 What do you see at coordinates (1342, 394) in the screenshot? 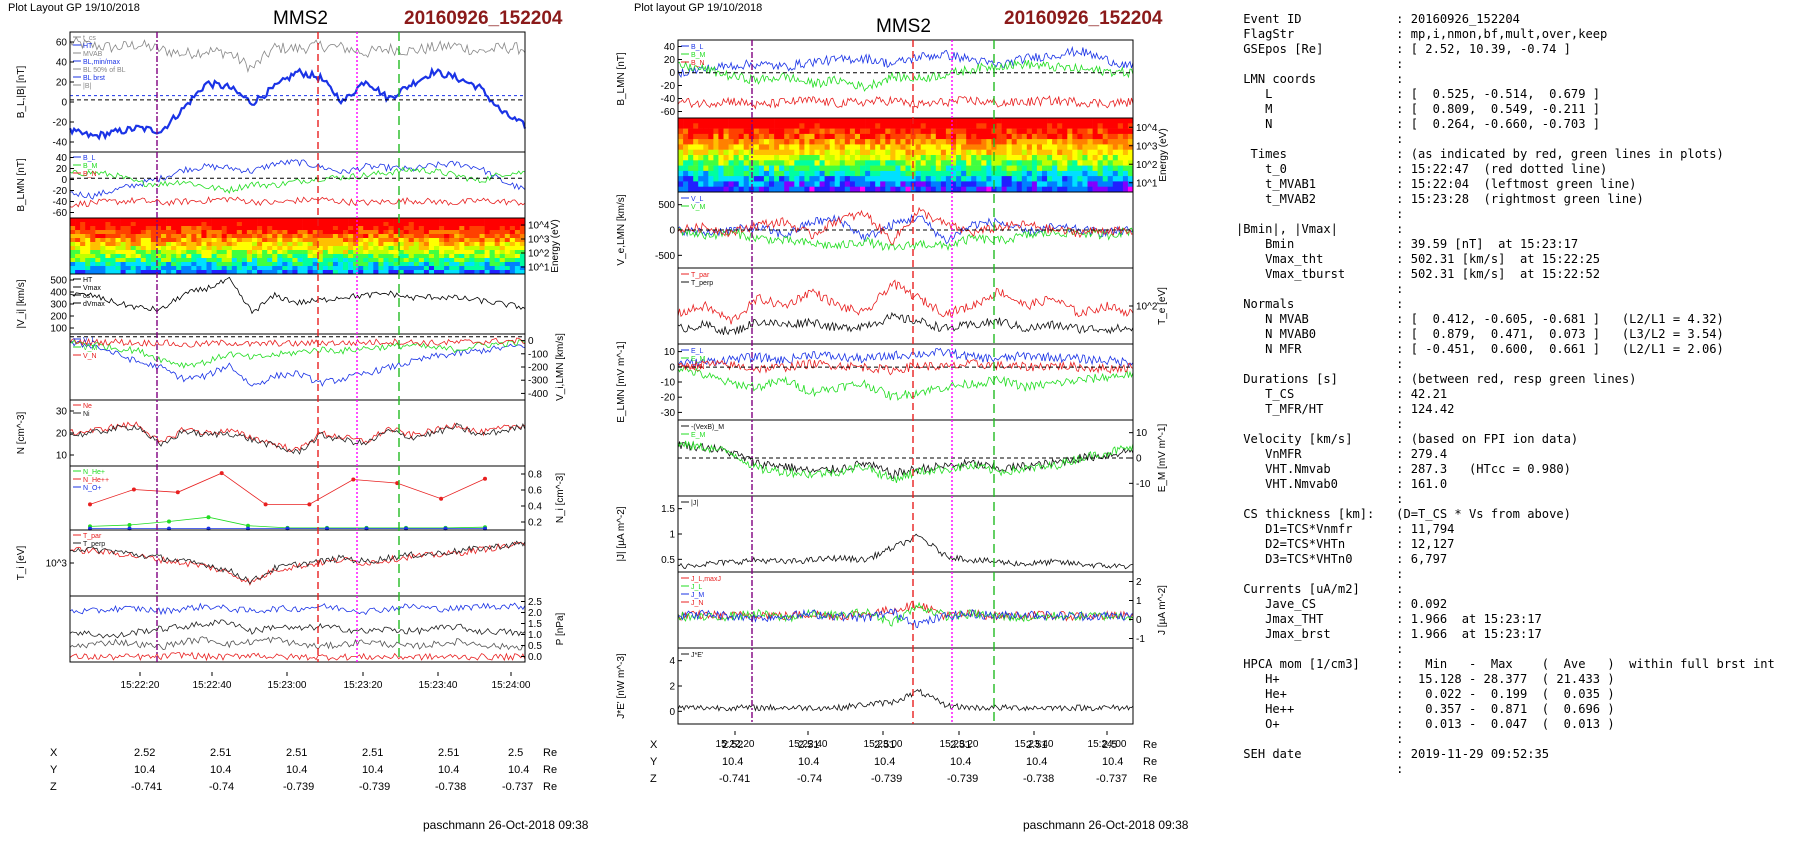
I see `info-line: T_CS : 42.21` at bounding box center [1342, 394].